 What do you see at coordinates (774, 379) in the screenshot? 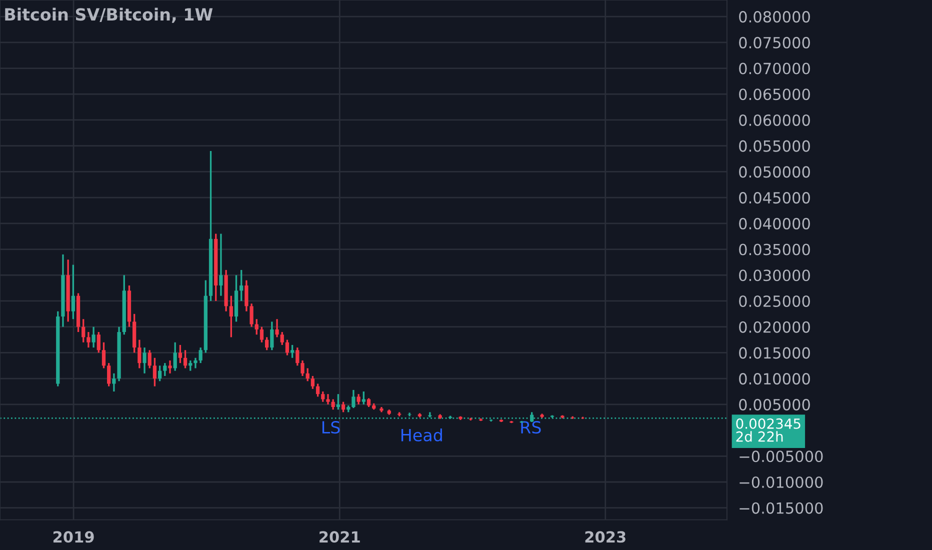
I see `y-tick-label: 0.010000` at bounding box center [774, 379].